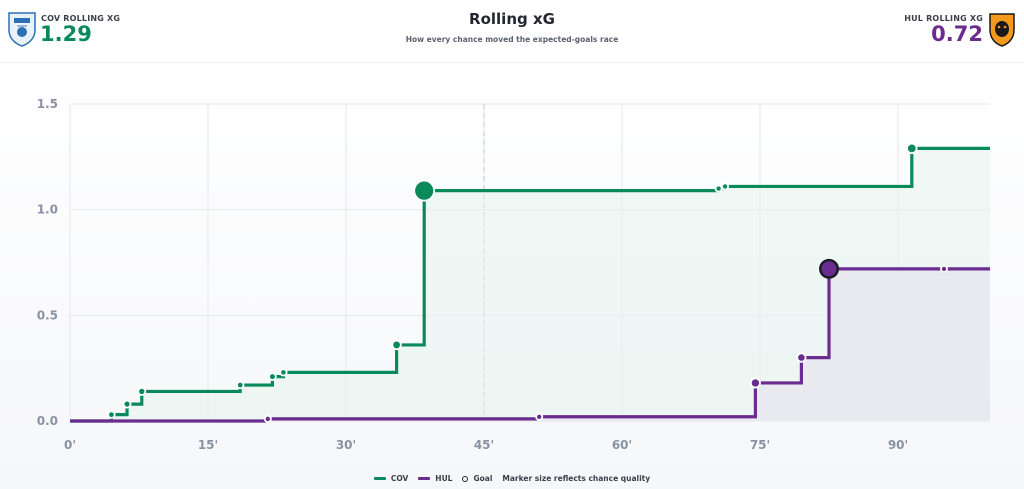 Image resolution: width=1024 pixels, height=489 pixels. I want to click on legend-note-label: Marker size reflects chance quality, so click(576, 478).